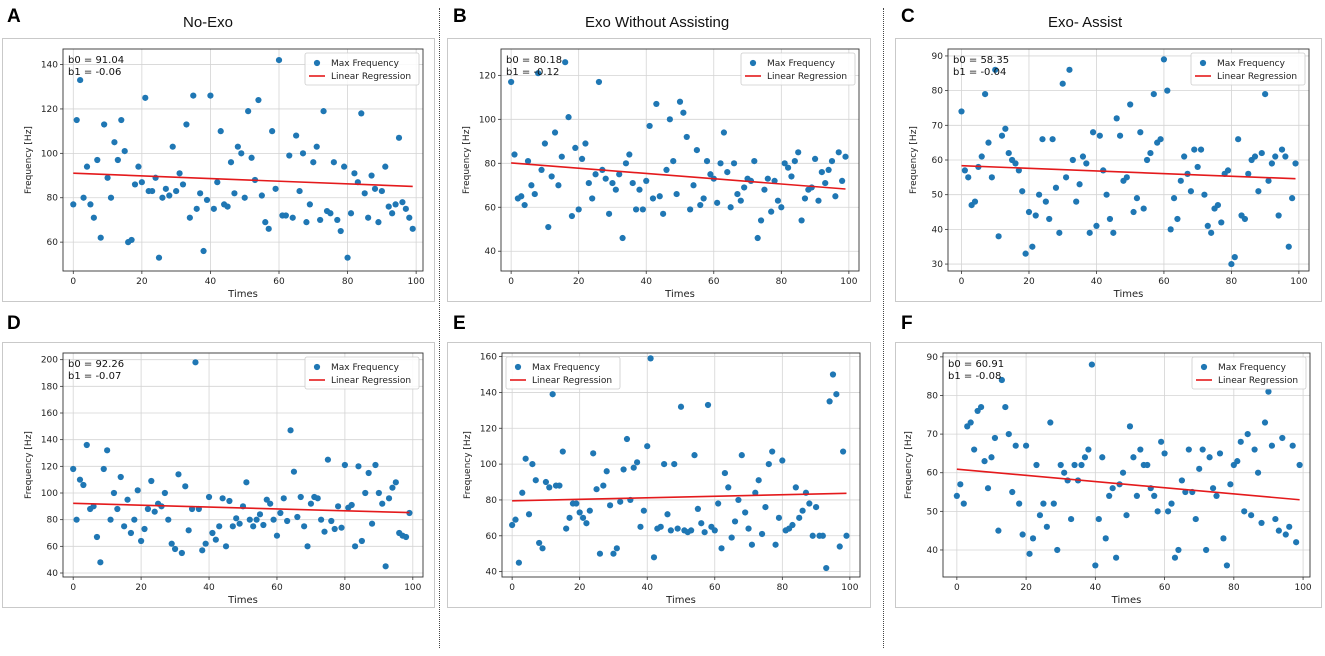  What do you see at coordinates (29, 465) in the screenshot?
I see `y-axis-label: Frequency [Hz]` at bounding box center [29, 465].